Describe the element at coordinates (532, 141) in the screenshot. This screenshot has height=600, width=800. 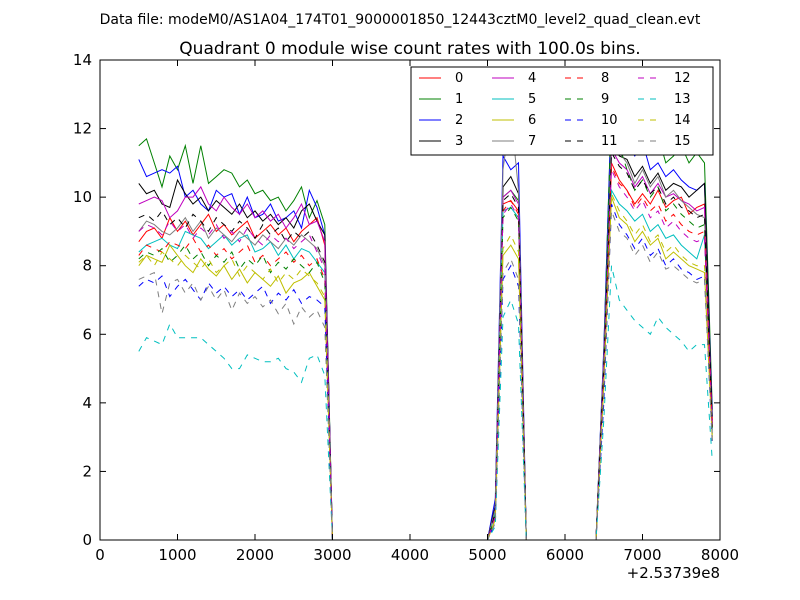
I see `legend-label-7: 7` at that location.